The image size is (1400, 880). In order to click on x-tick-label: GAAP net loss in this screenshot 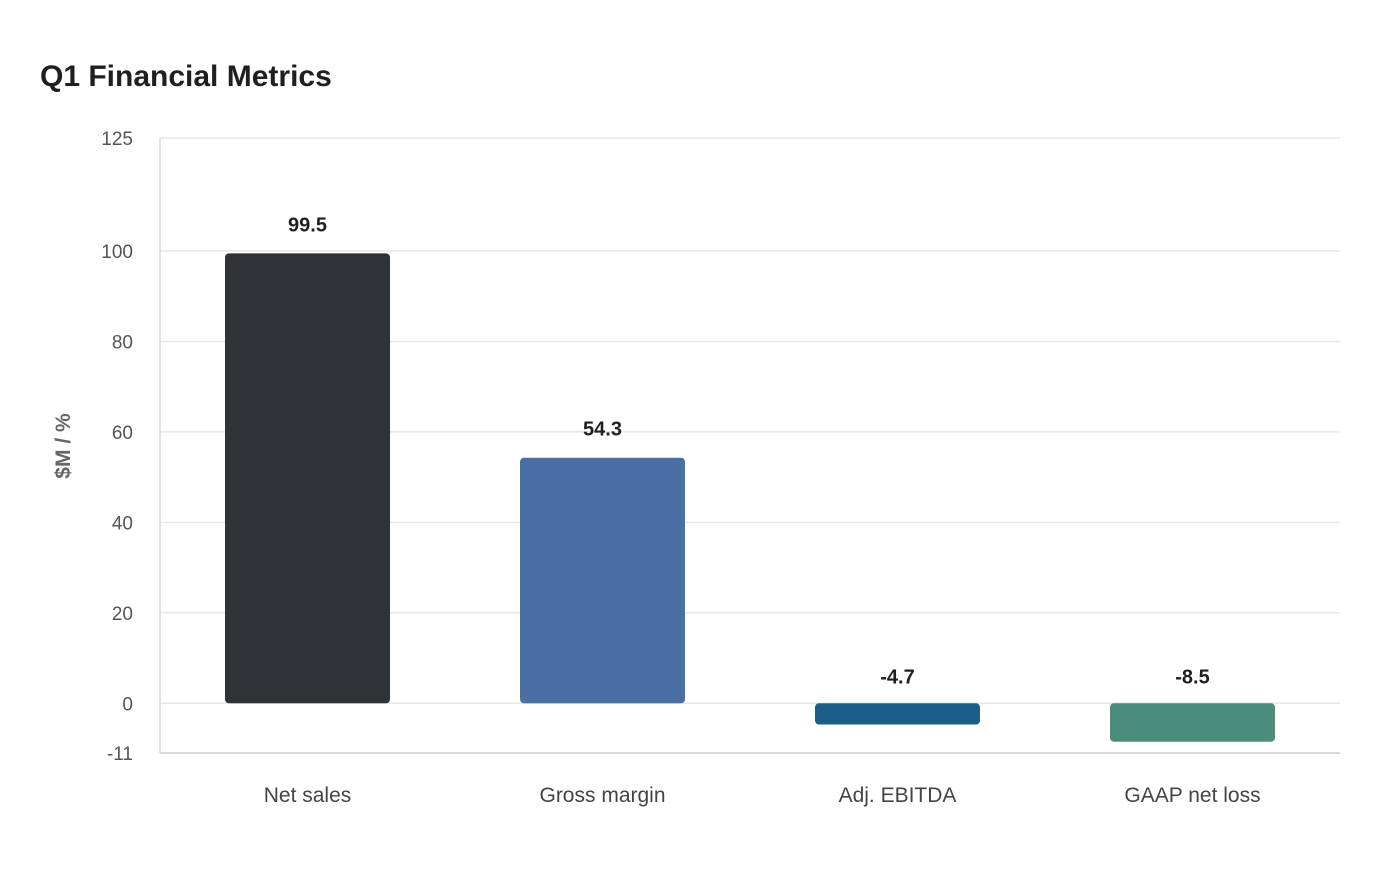, I will do `click(1192, 795)`.